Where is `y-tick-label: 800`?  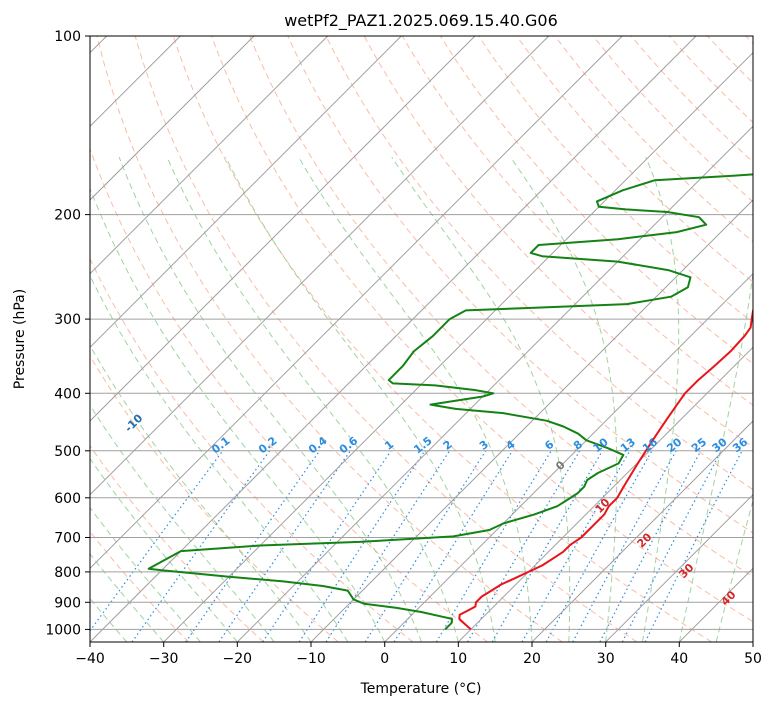 y-tick-label: 800 is located at coordinates (67, 573).